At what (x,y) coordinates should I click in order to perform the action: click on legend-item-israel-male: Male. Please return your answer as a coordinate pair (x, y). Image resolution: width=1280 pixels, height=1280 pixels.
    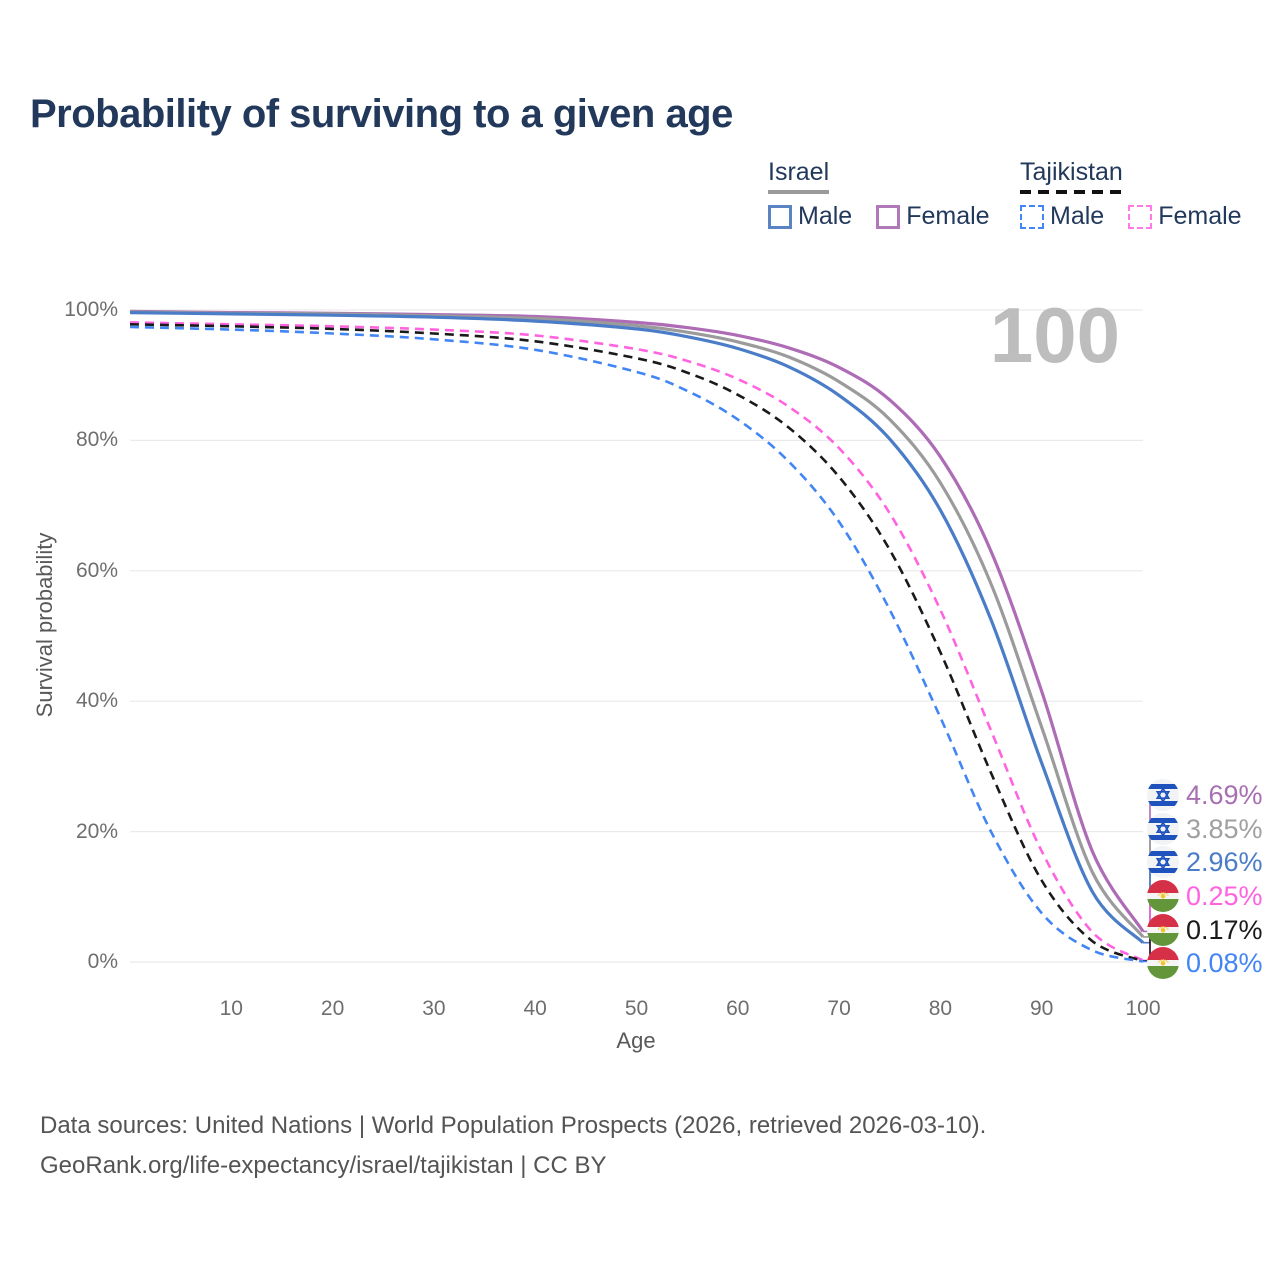
    Looking at the image, I should click on (810, 216).